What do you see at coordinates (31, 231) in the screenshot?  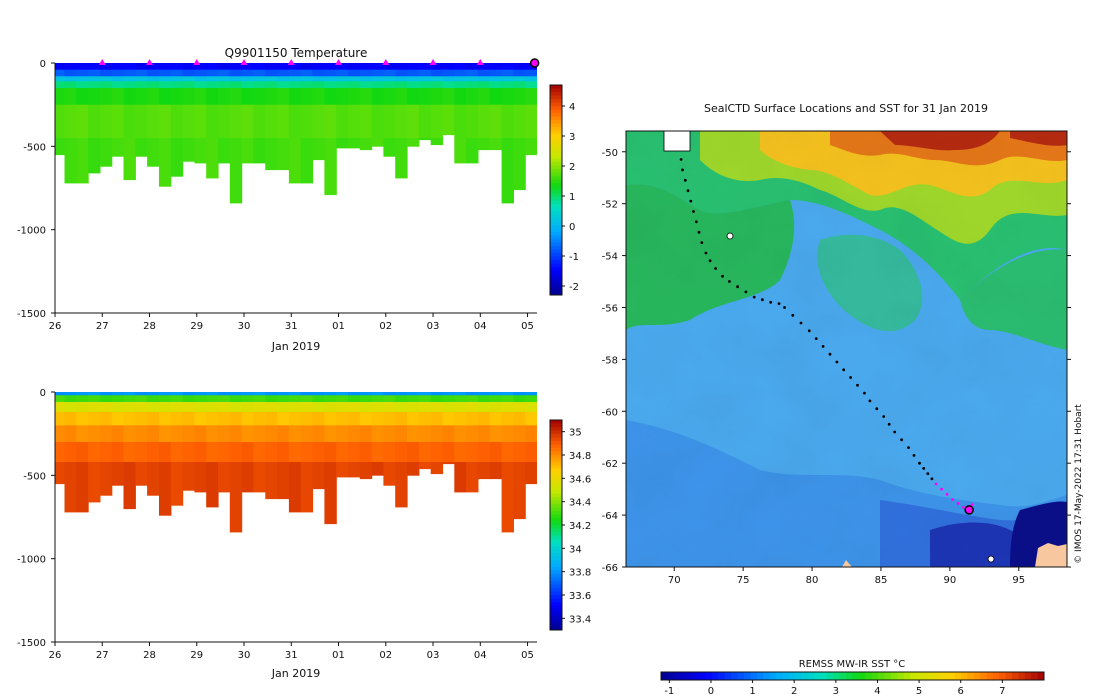 I see `y-tick-label: -1000` at bounding box center [31, 231].